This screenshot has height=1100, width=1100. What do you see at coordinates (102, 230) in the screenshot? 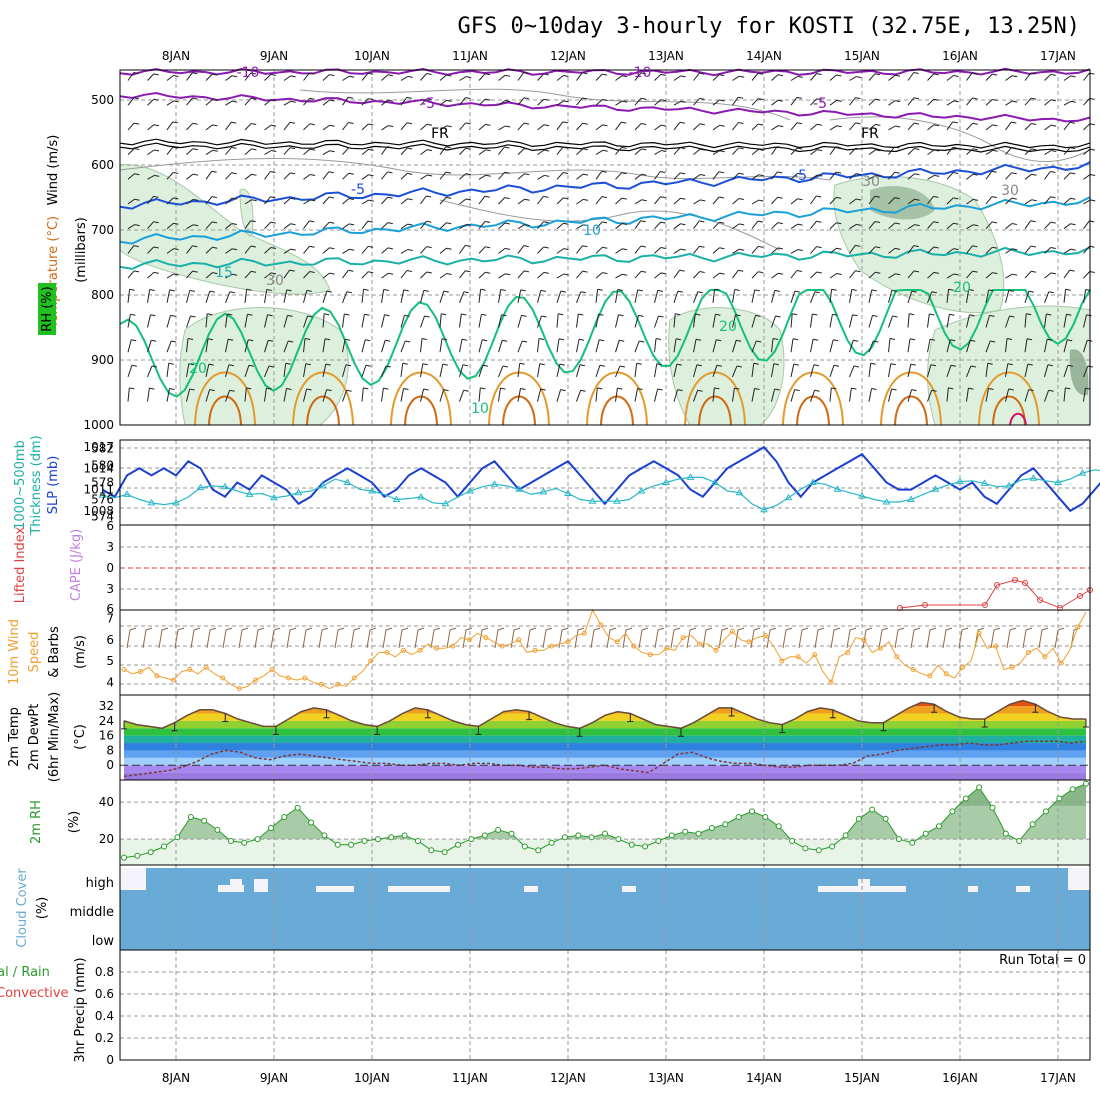
I see `pressure-tick-label: 700` at bounding box center [102, 230].